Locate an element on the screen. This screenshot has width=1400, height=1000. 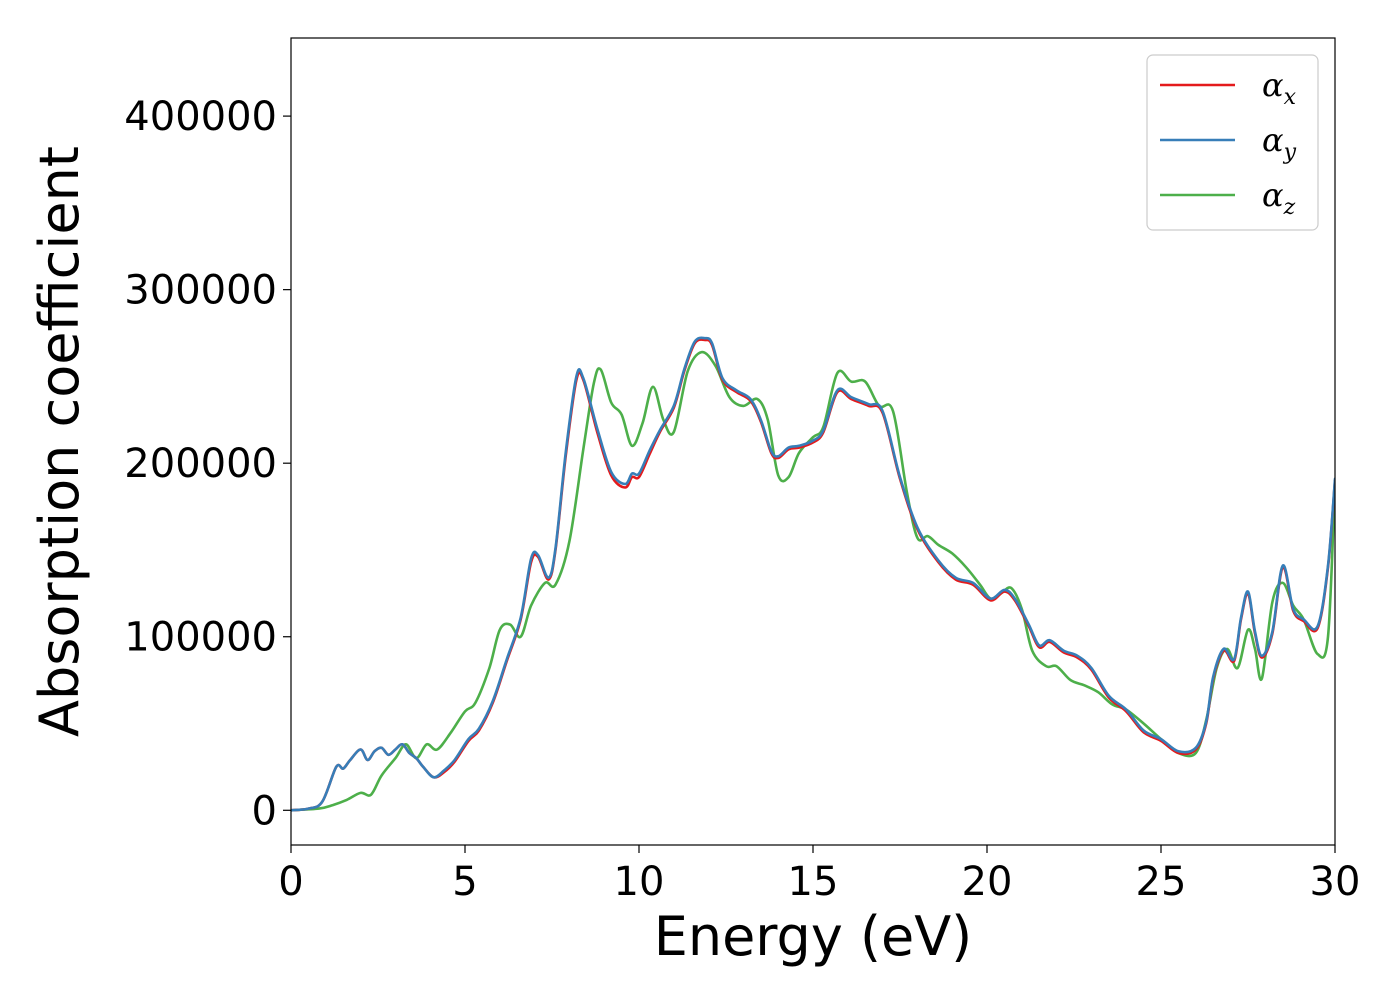
legend-box is located at coordinates (1232, 142).